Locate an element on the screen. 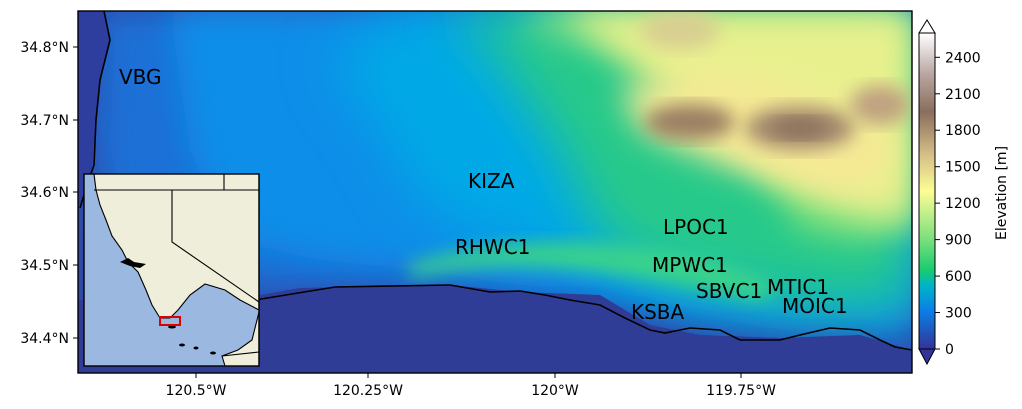 Image resolution: width=1022 pixels, height=409 pixels. station-label-kiza: KIZA is located at coordinates (491, 181).